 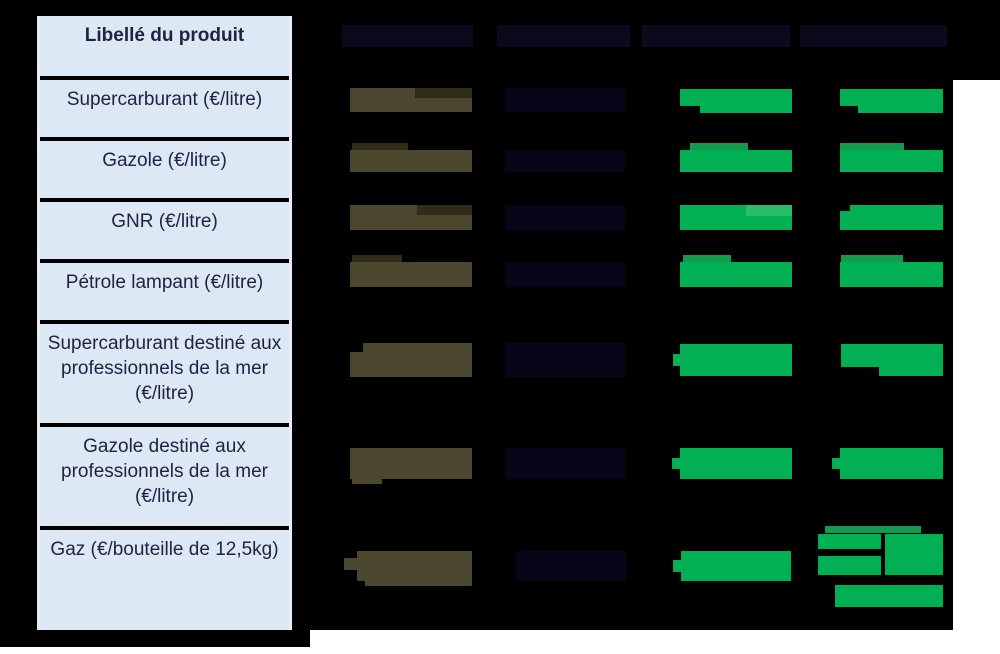 What do you see at coordinates (164, 108) in the screenshot?
I see `product-label-cell: Supercarburant (€/litre)` at bounding box center [164, 108].